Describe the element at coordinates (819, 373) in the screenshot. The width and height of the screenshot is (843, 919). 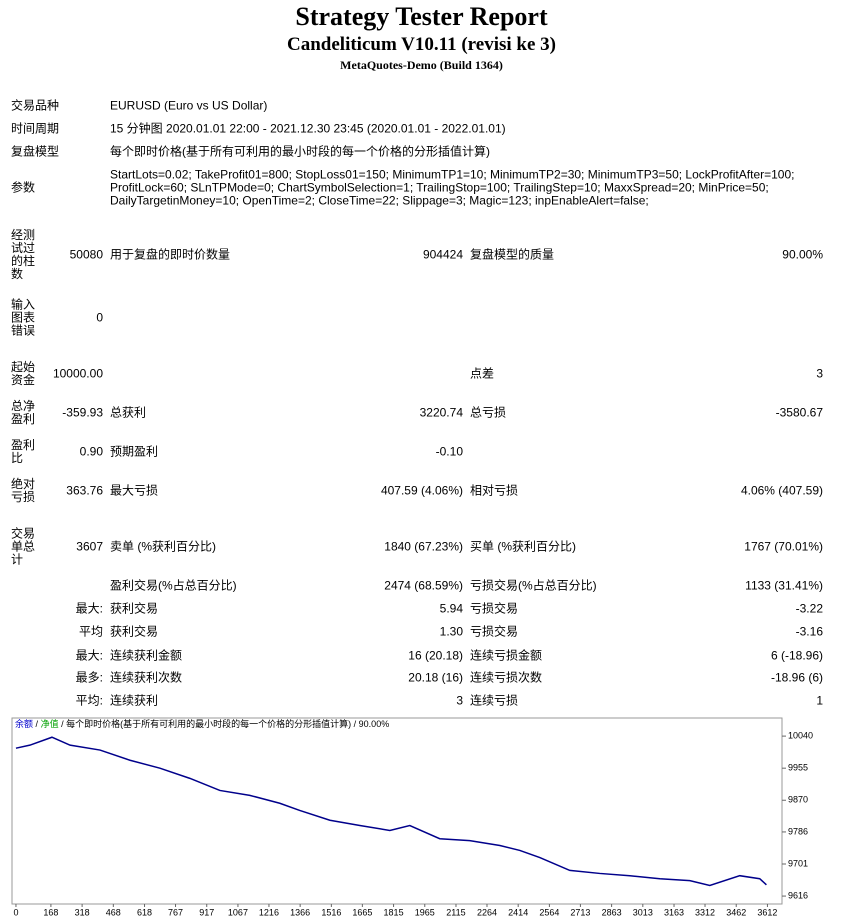
I see `stat-value: 3` at that location.